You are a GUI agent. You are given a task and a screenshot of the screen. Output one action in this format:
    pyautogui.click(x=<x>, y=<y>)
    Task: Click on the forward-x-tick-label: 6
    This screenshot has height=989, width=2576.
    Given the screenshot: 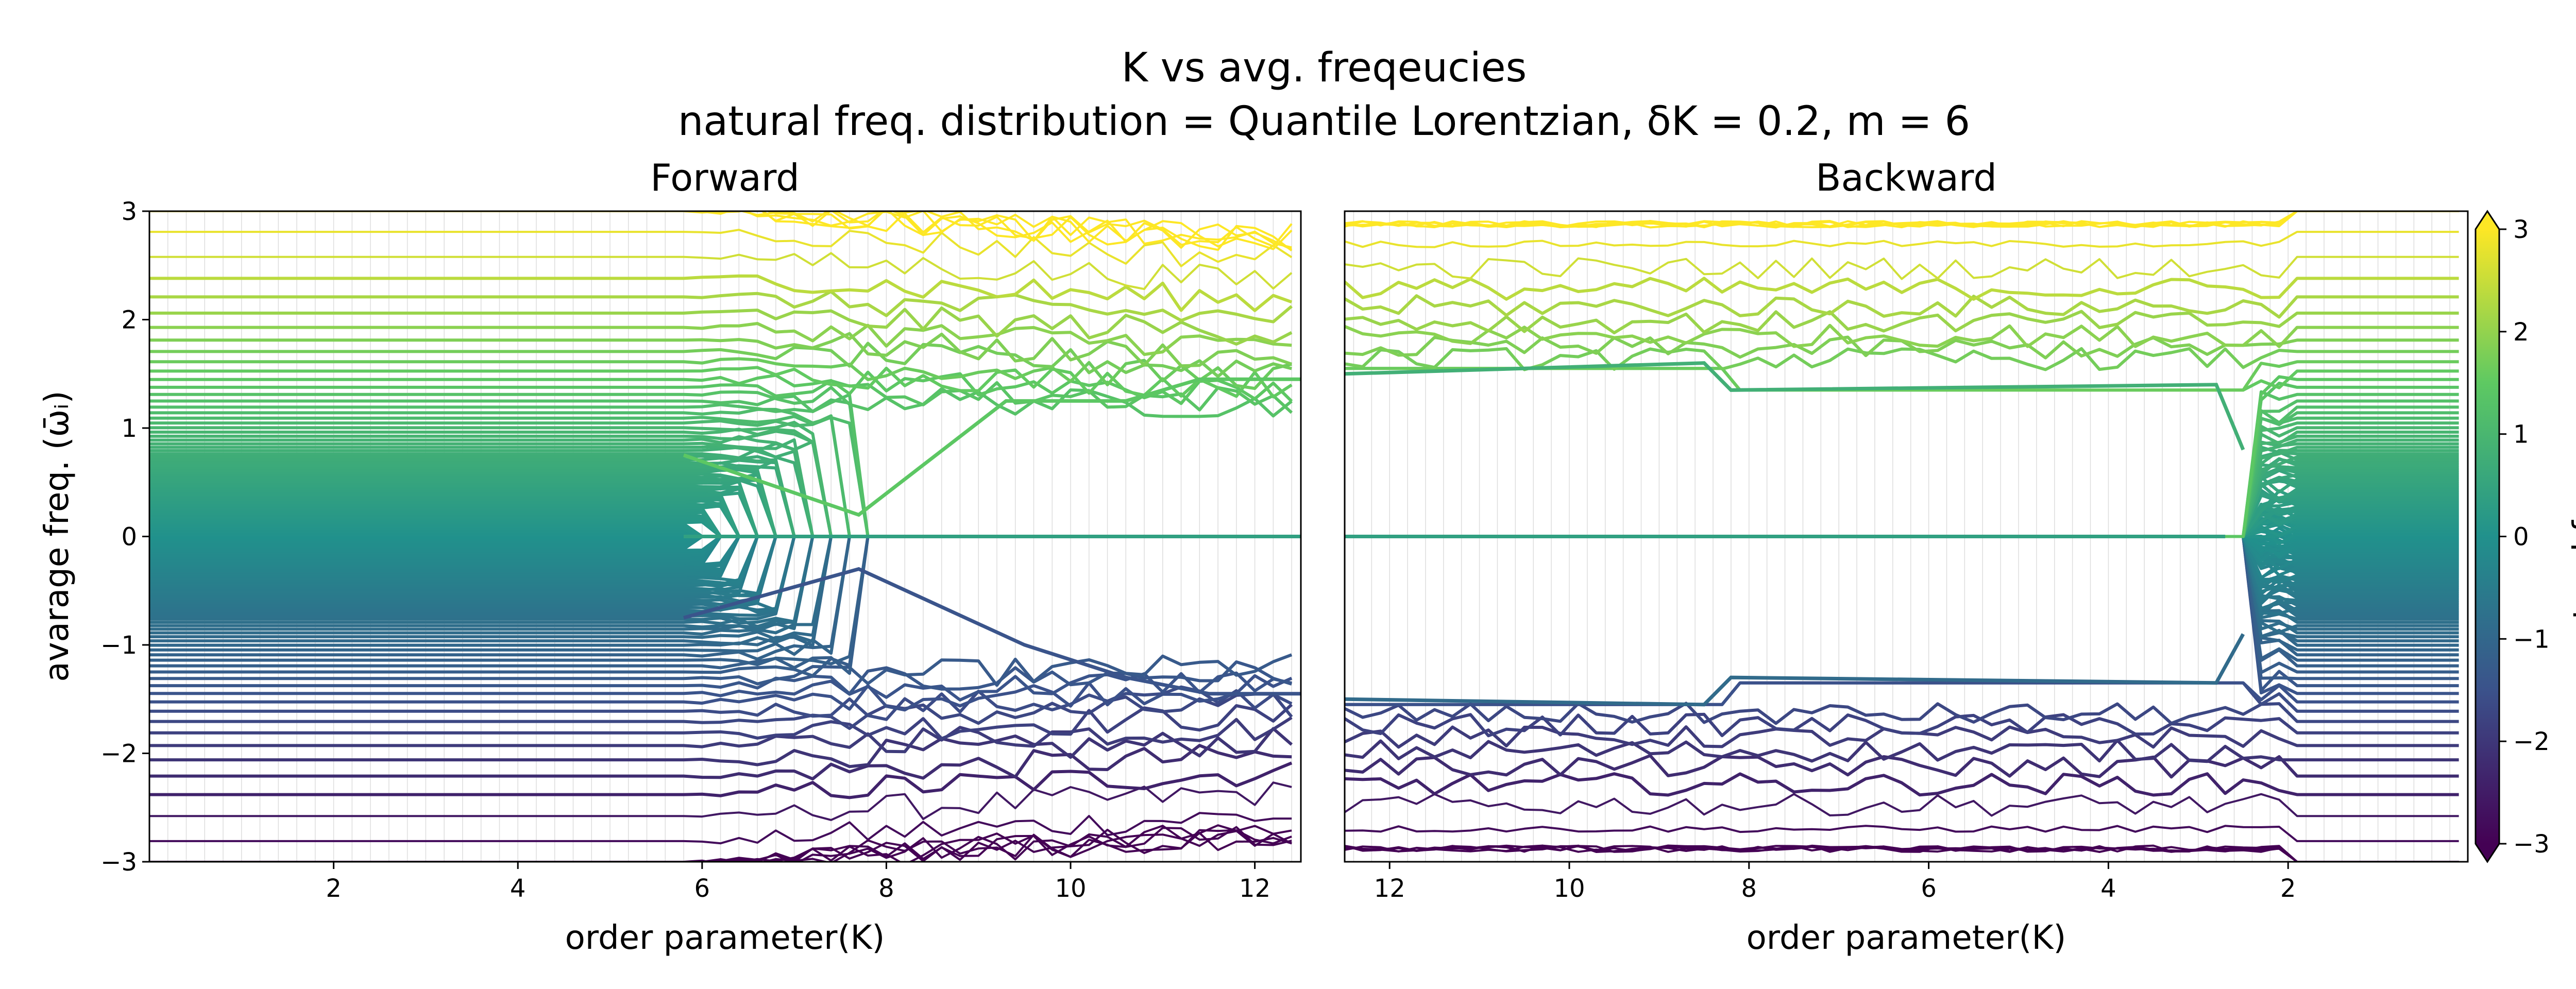 What is the action you would take?
    pyautogui.click(x=702, y=888)
    